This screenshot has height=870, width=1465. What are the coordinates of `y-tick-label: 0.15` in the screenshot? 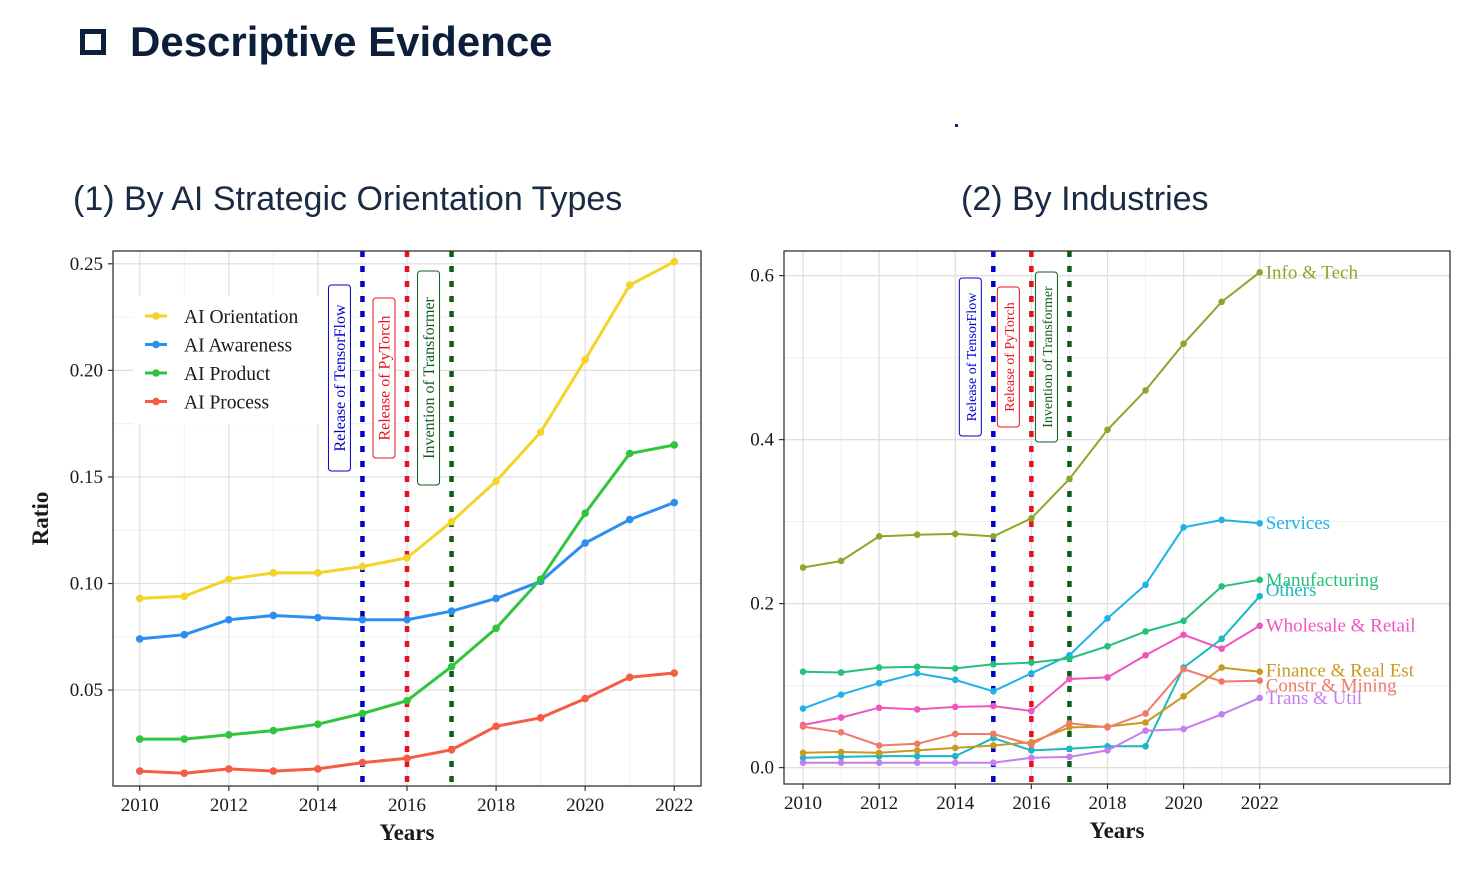 It's located at (86, 477).